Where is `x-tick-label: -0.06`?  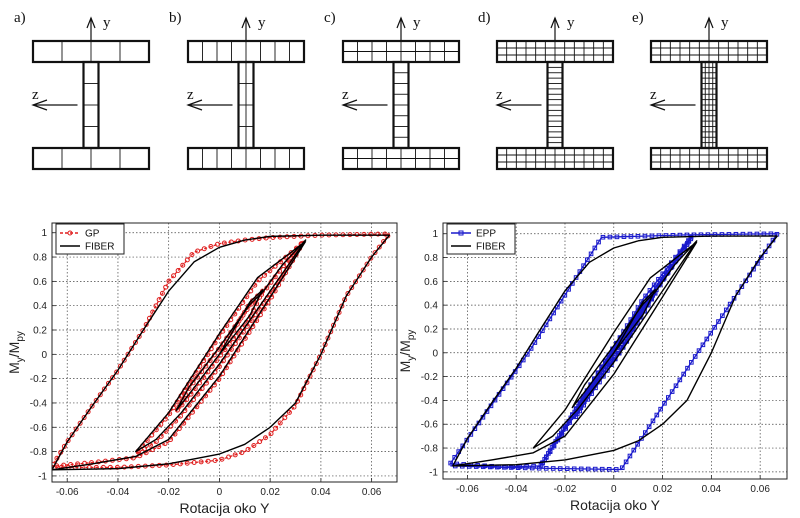 x-tick-label: -0.06 is located at coordinates (67, 492).